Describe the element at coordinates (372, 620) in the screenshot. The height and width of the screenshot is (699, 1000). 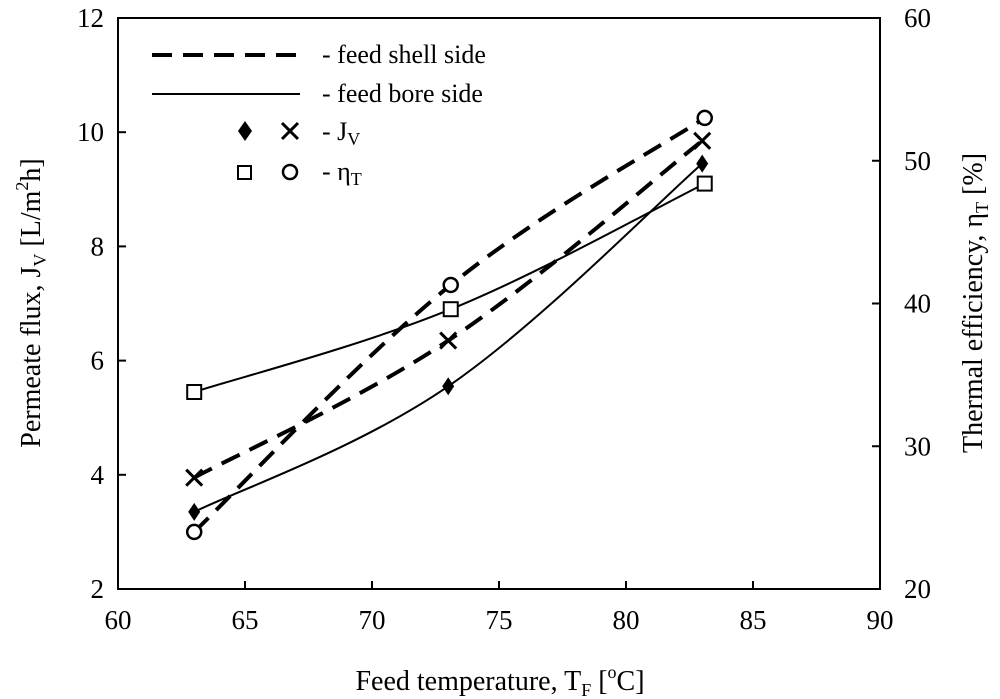
I see `x-tick-label: 70` at that location.